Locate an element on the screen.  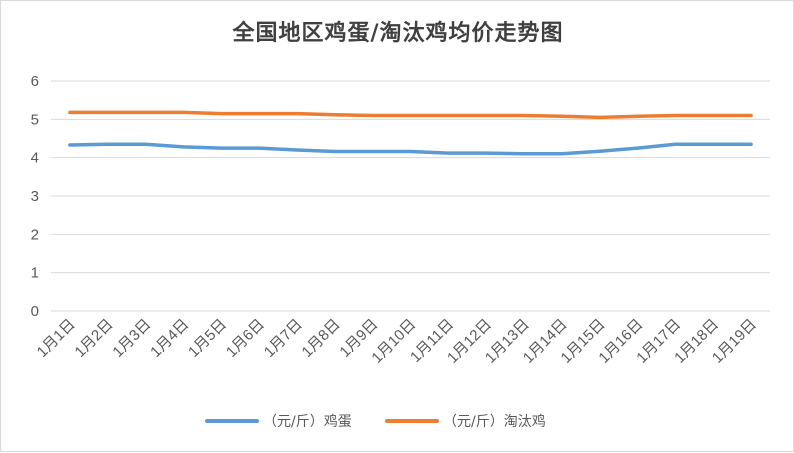
y-tick-label: 1 is located at coordinates (35, 273).